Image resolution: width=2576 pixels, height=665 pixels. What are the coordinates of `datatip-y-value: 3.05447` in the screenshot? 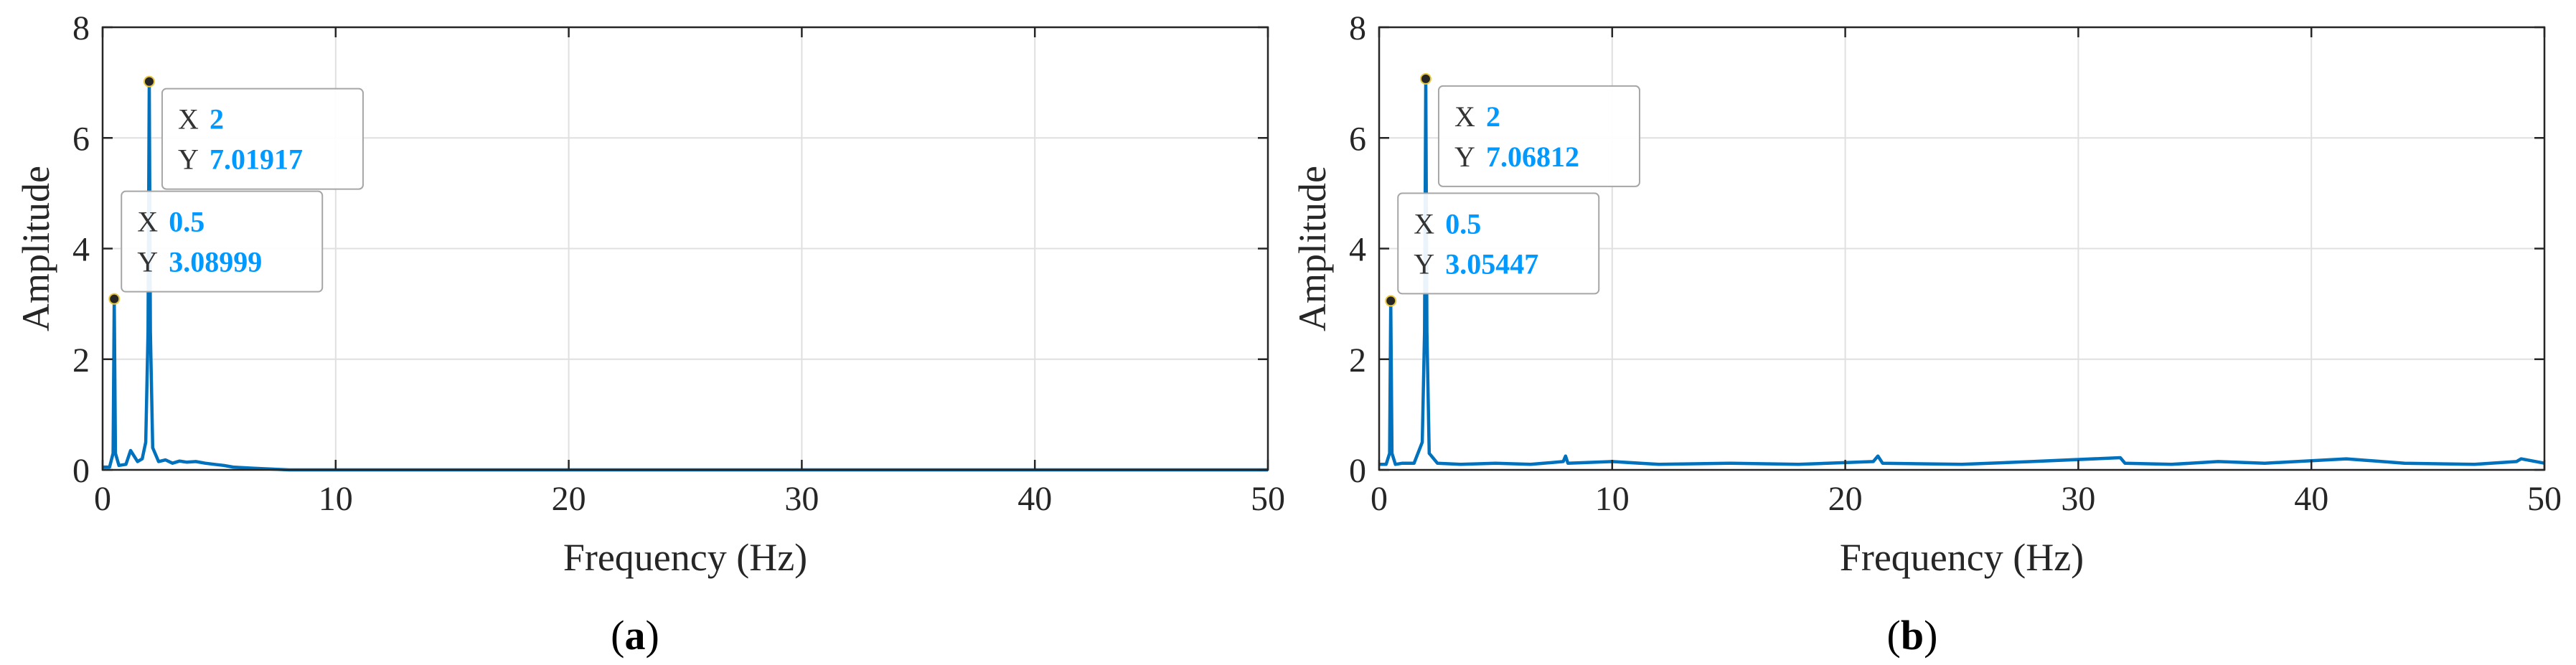 It's located at (1491, 263).